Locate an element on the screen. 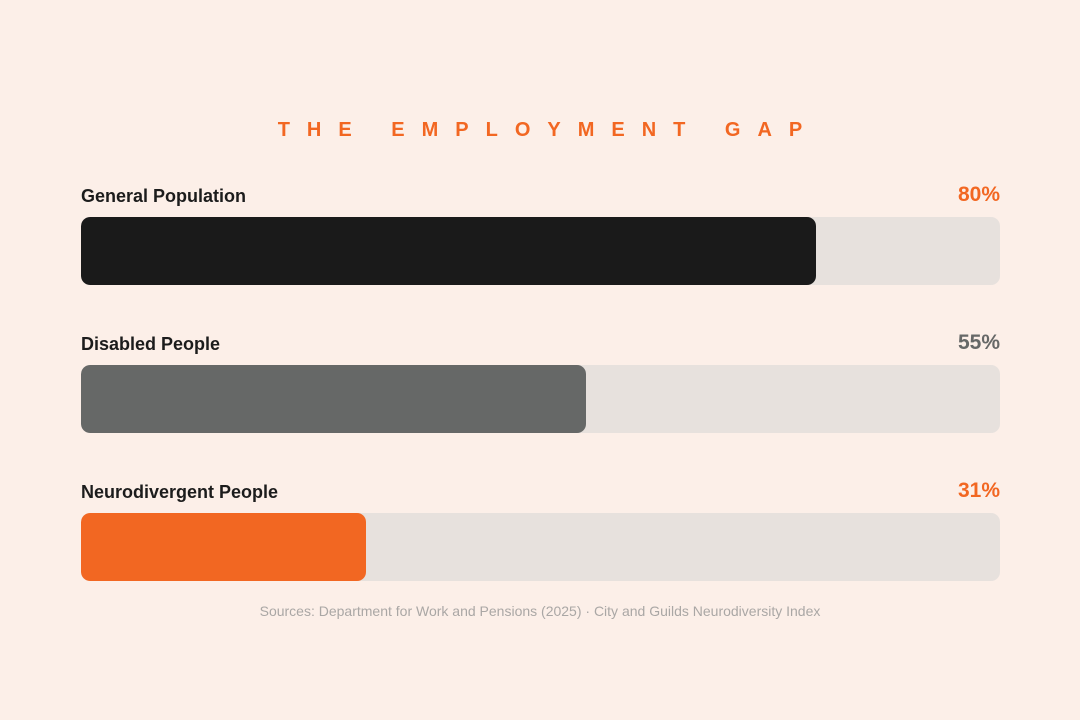  chart-title: THE EMPLOYMENT GAP is located at coordinates (548, 130).